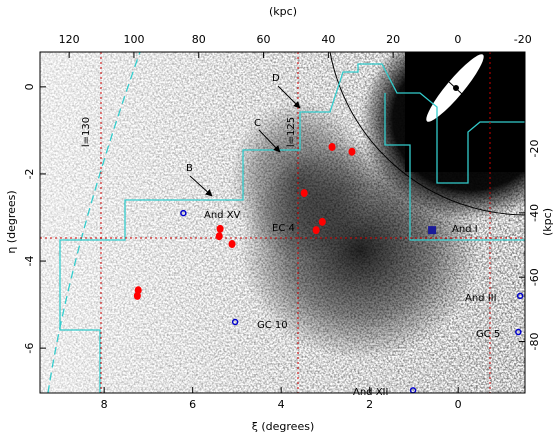 The height and width of the screenshot is (440, 560). I want to click on x2-tick-label: 120, so click(69, 39).